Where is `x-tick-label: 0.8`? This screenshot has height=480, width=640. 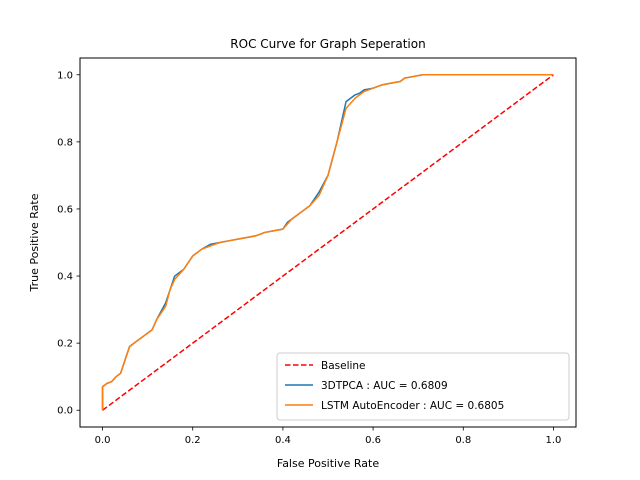
x-tick-label: 0.8 is located at coordinates (463, 440).